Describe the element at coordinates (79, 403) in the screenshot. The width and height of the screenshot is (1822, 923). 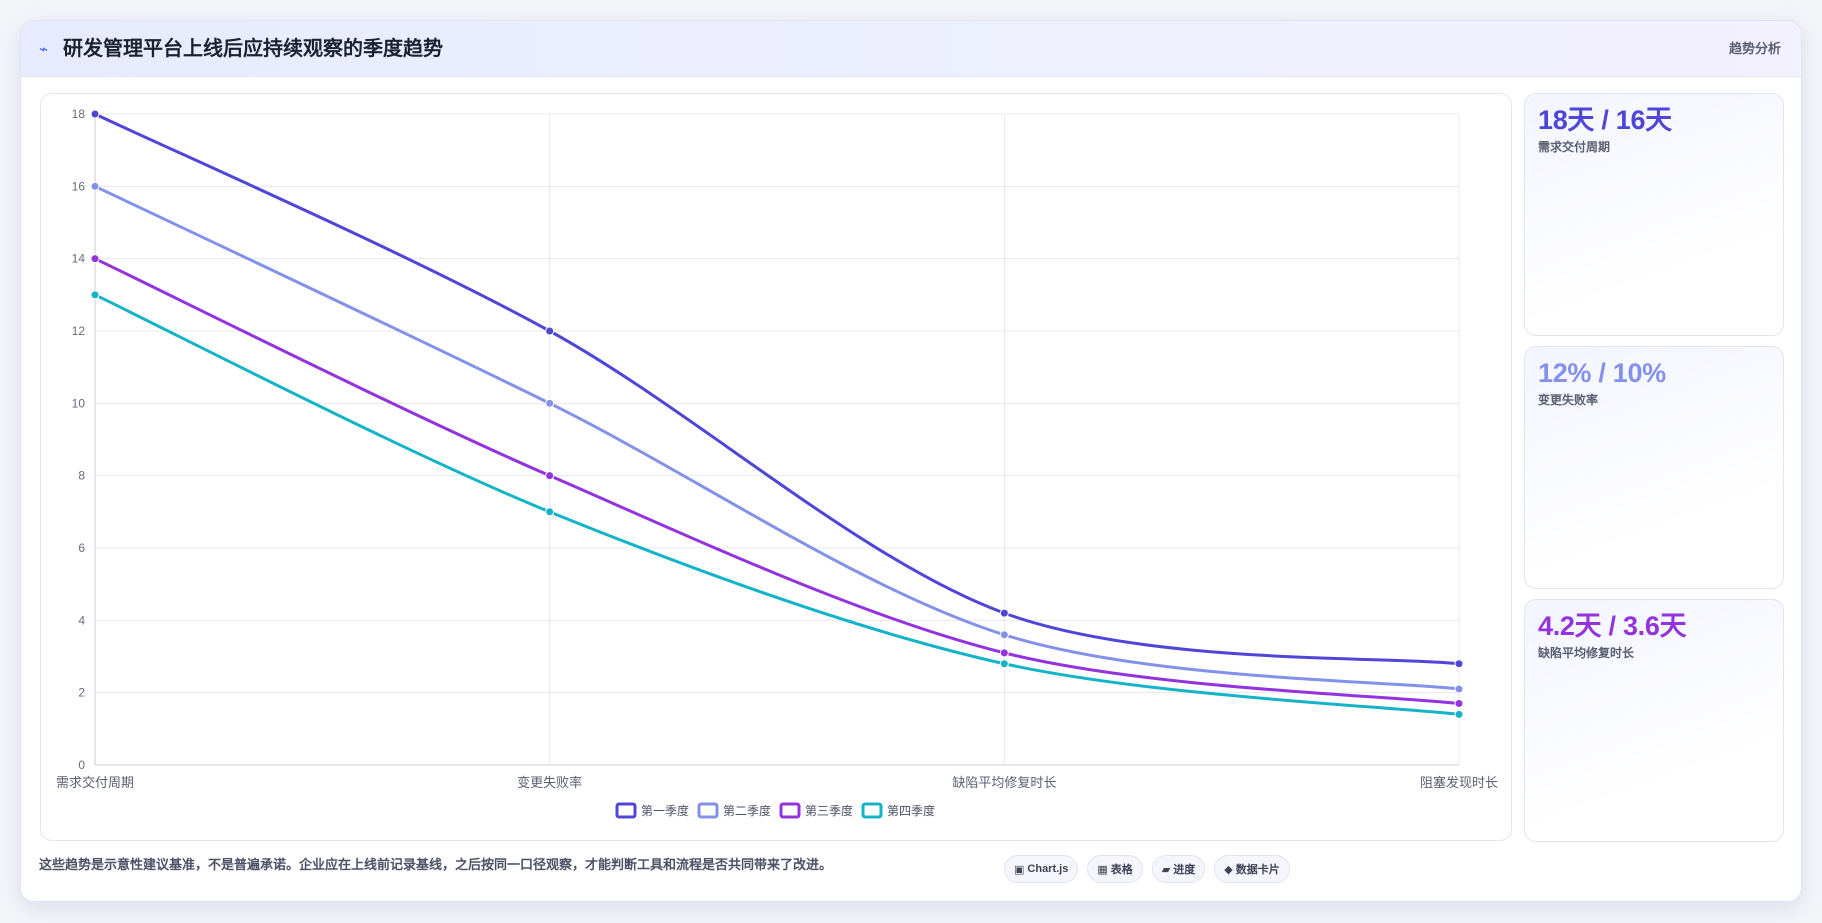
I see `y-tick-label: 10` at that location.